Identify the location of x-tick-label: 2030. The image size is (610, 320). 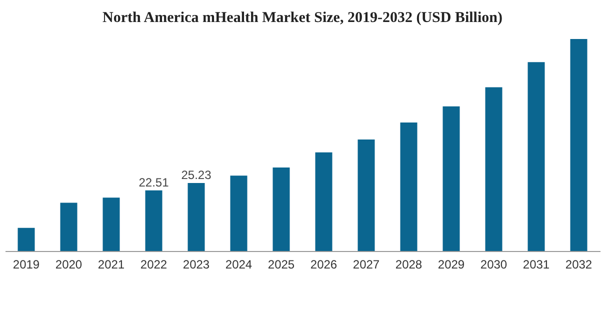
(494, 265).